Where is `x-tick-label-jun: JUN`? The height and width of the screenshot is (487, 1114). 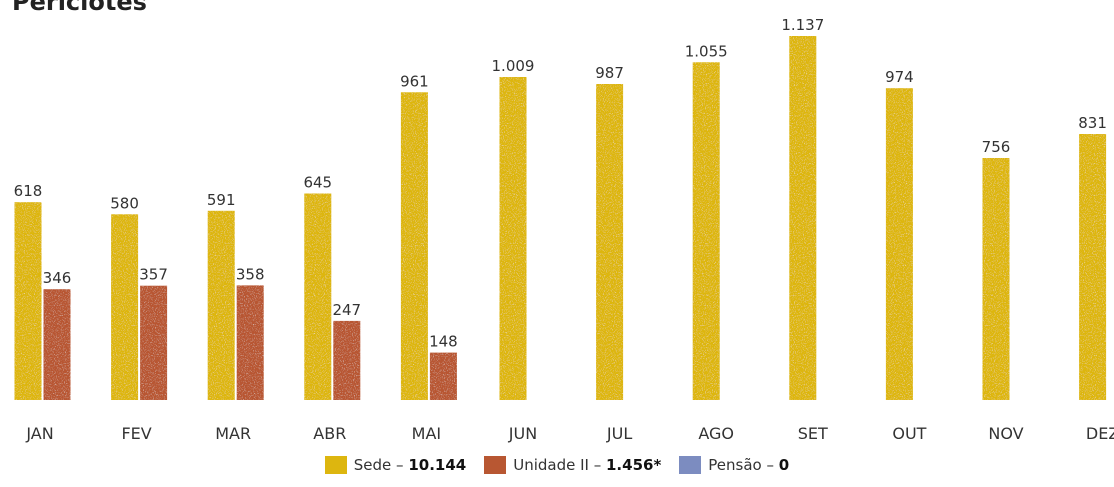 x-tick-label-jun: JUN is located at coordinates (522, 433).